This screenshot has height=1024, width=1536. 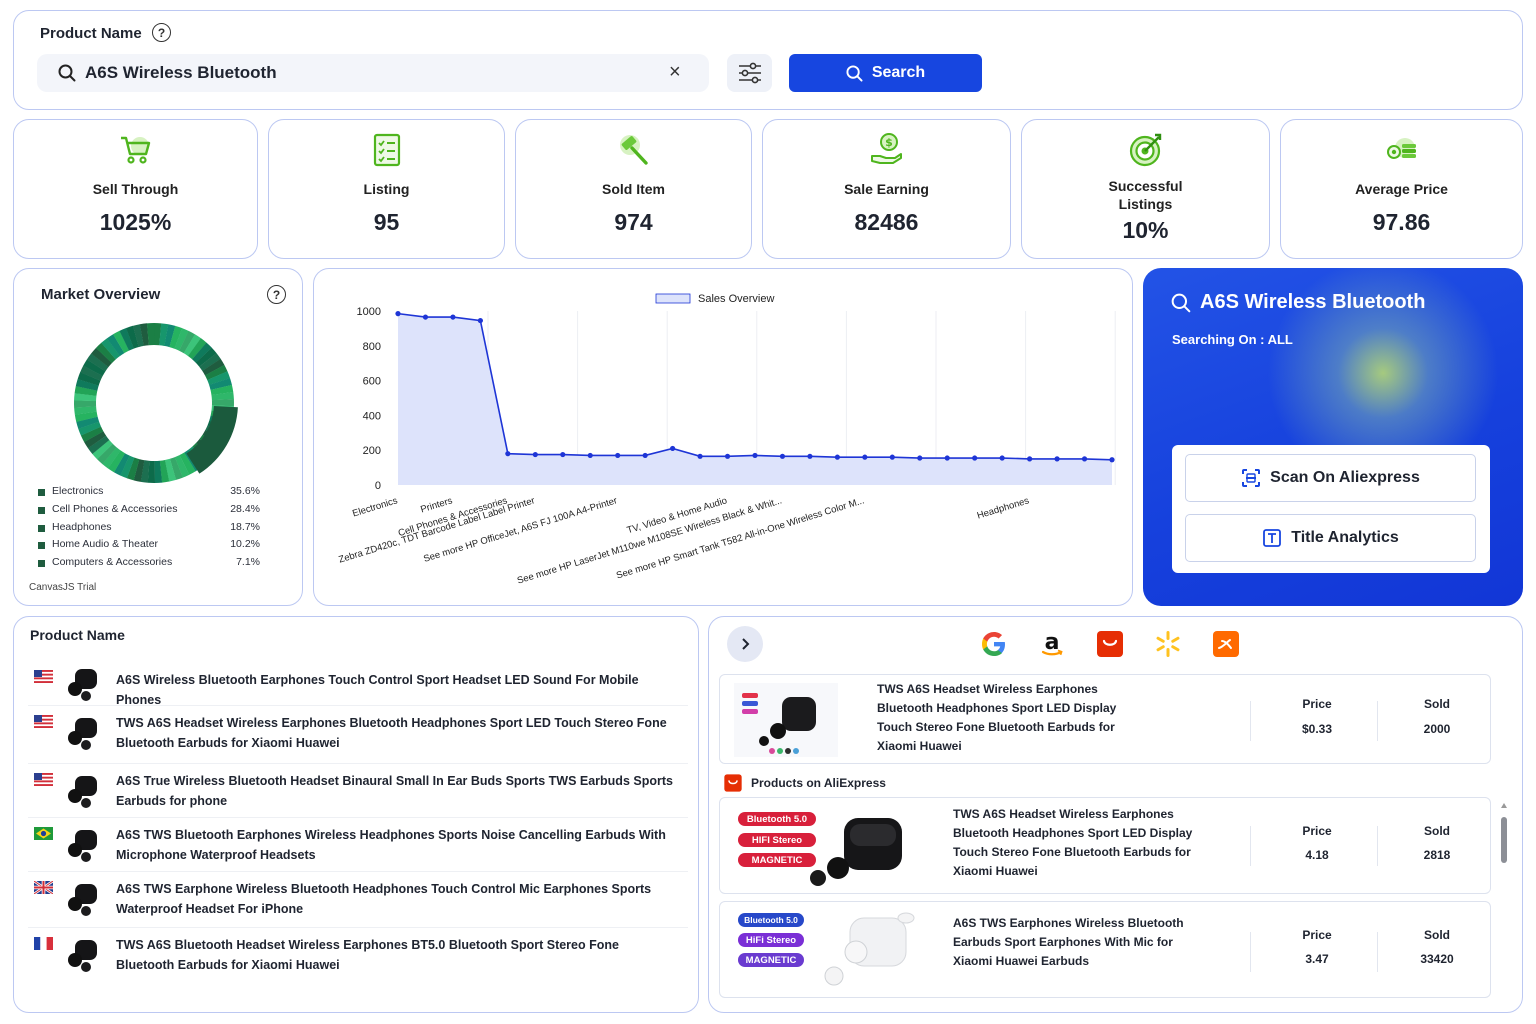 I want to click on google-logo-icon, so click(x=994, y=644).